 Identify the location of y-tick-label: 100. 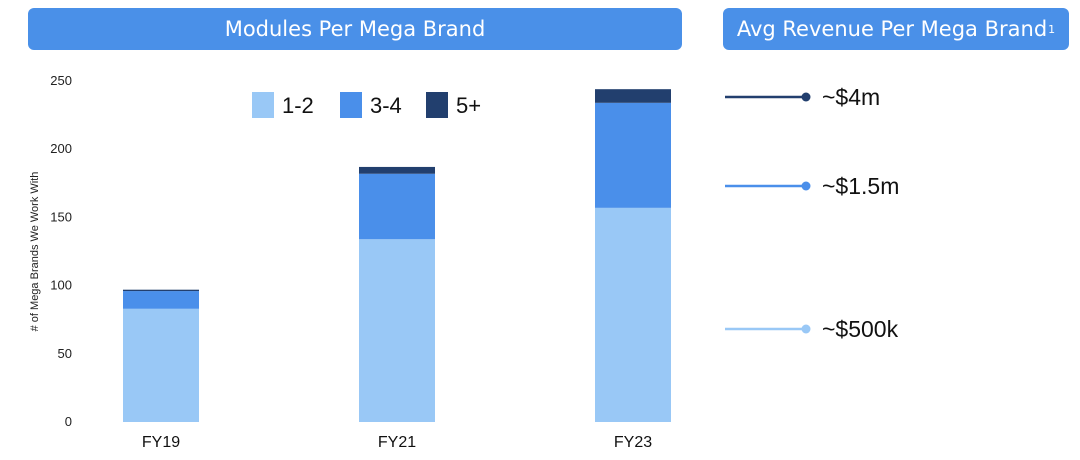
(61, 285).